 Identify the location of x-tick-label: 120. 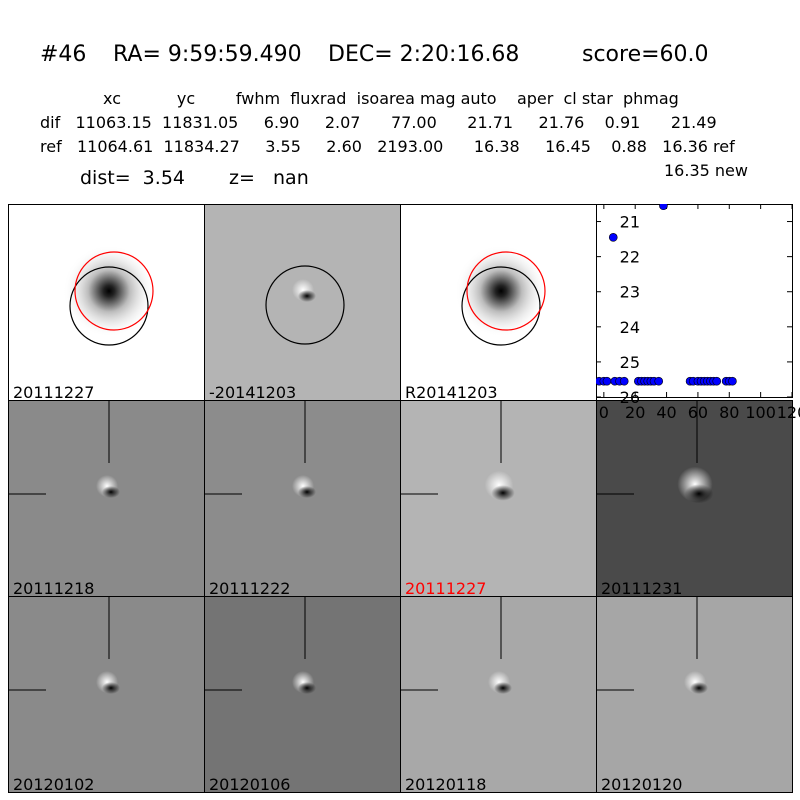
(788, 412).